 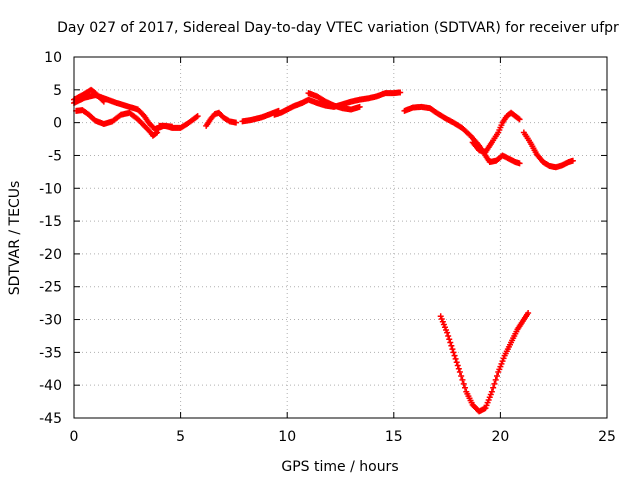 I want to click on y-tick-label: -45, so click(x=50, y=419).